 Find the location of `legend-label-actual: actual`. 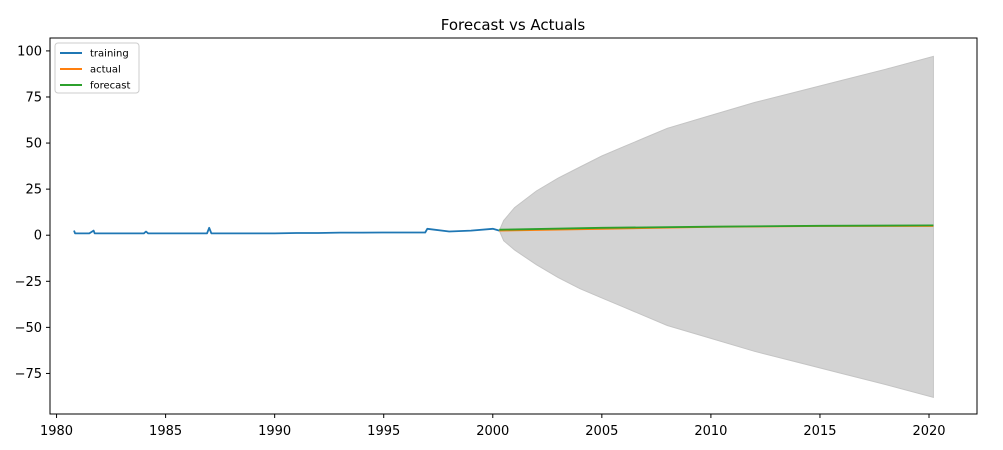

legend-label-actual: actual is located at coordinates (105, 70).